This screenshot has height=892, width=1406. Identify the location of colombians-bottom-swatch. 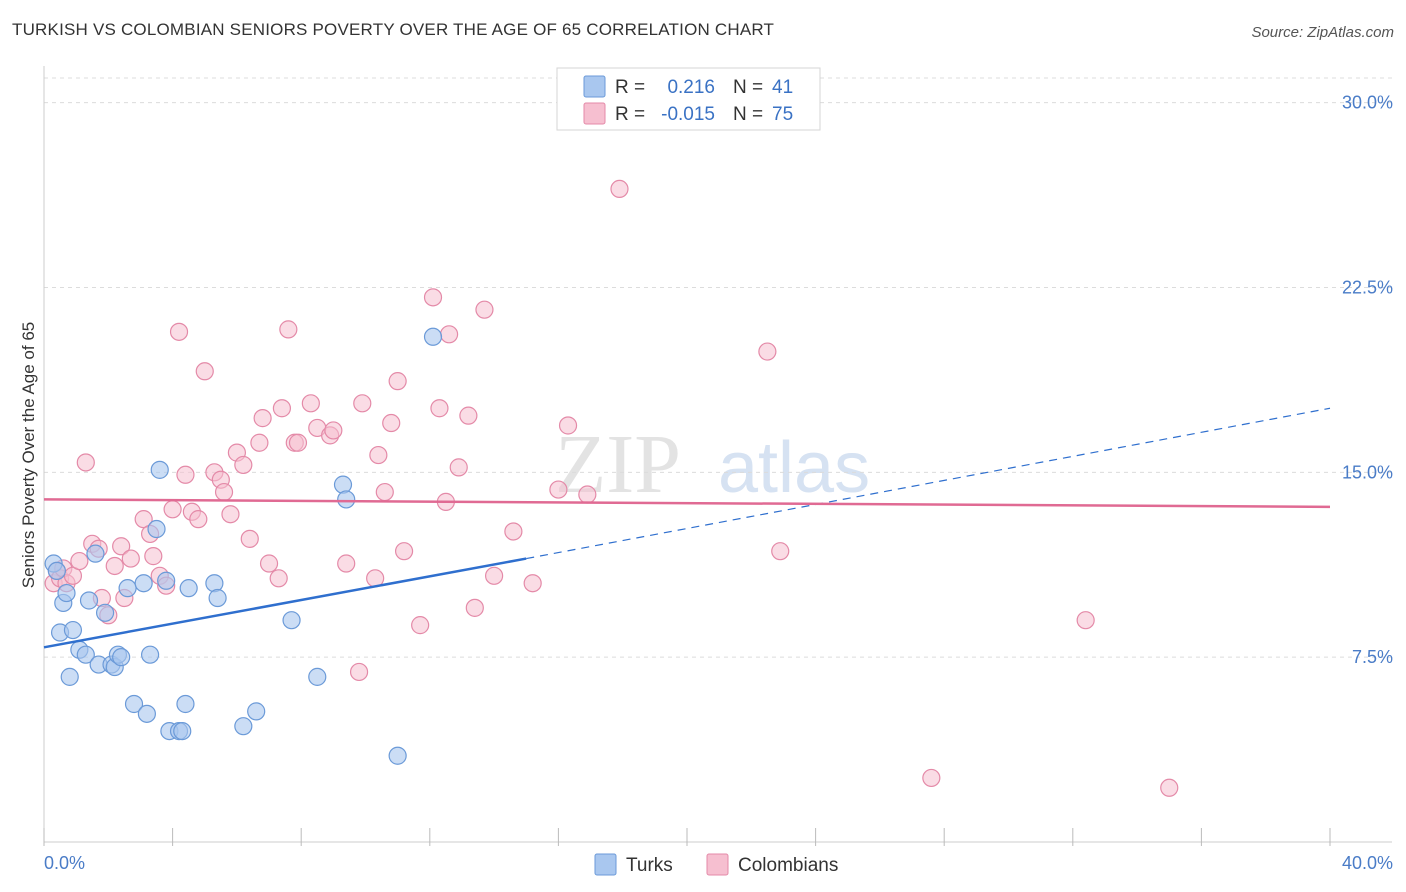
(717, 864).